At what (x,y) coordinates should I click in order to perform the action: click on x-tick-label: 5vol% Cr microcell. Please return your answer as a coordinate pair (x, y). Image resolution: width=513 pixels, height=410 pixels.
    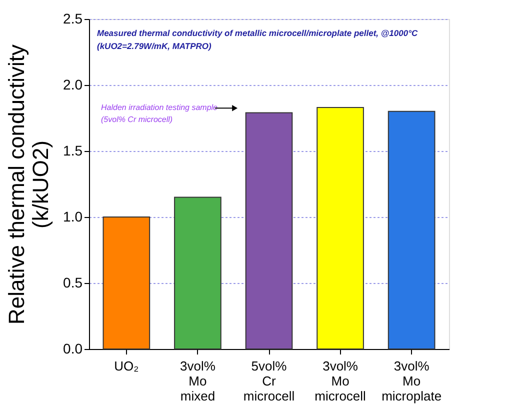
    Looking at the image, I should click on (269, 381).